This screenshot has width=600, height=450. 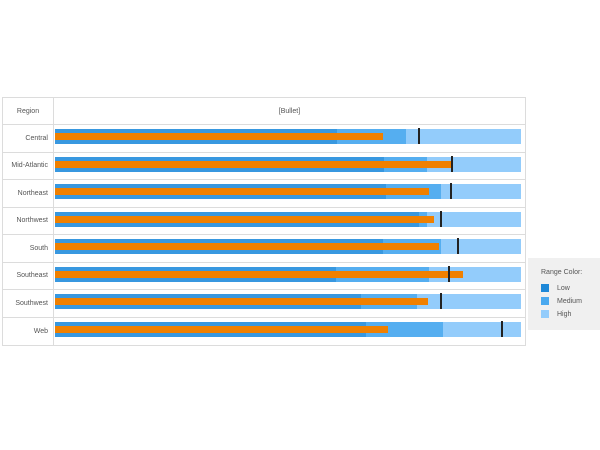 I want to click on table-row: Northwest, so click(x=264, y=221).